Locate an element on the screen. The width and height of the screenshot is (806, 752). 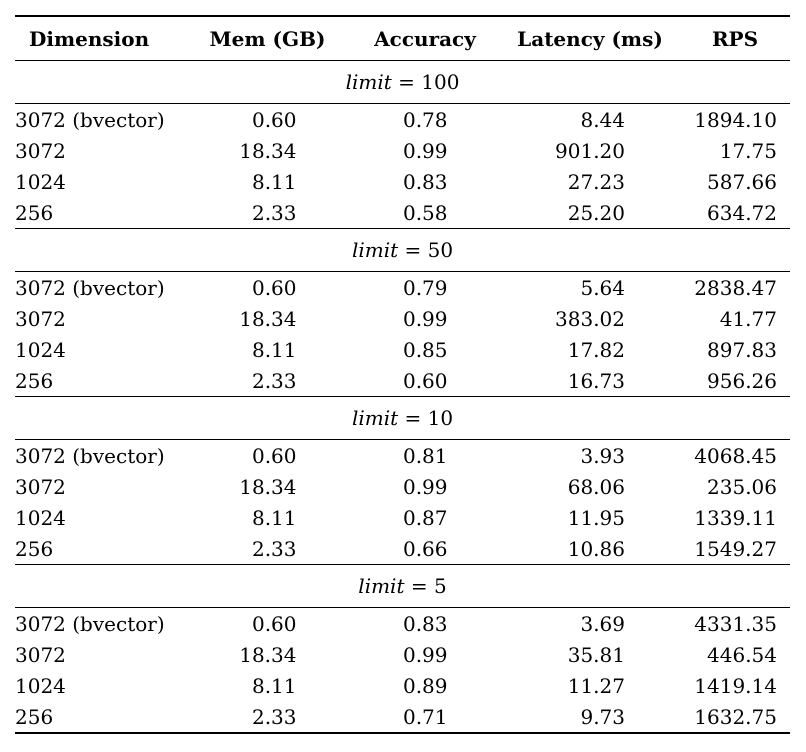
rps-cell-value: 2838.47 is located at coordinates (735, 287).